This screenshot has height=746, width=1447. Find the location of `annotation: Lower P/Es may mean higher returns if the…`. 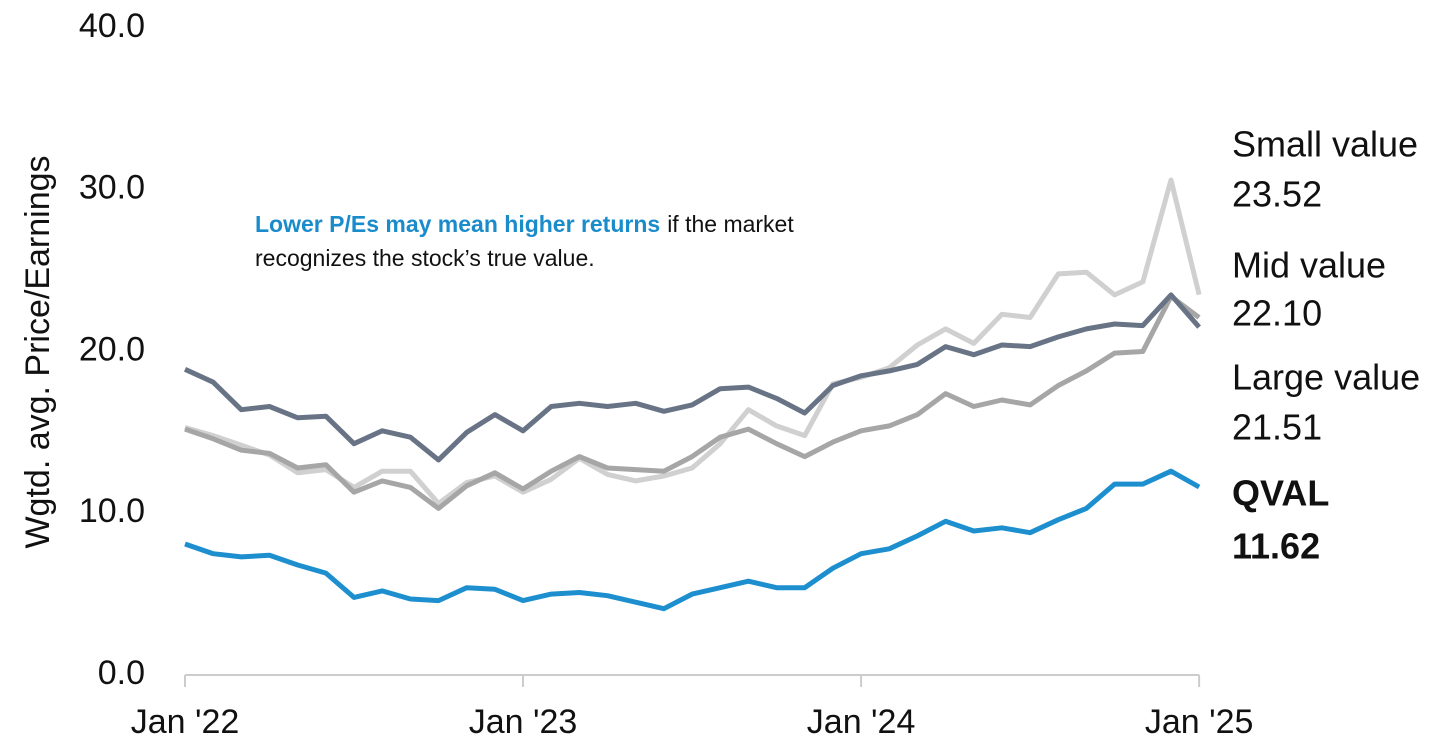

annotation: Lower P/Es may mean higher returns if the… is located at coordinates (524, 224).